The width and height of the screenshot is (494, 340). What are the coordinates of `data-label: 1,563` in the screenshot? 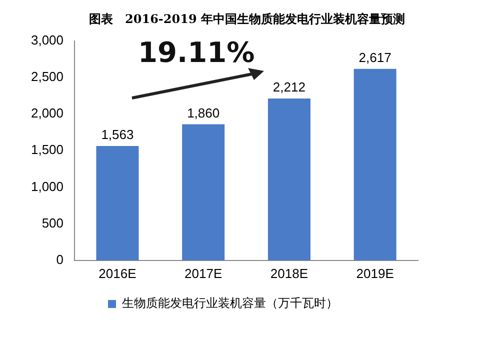 It's located at (117, 134).